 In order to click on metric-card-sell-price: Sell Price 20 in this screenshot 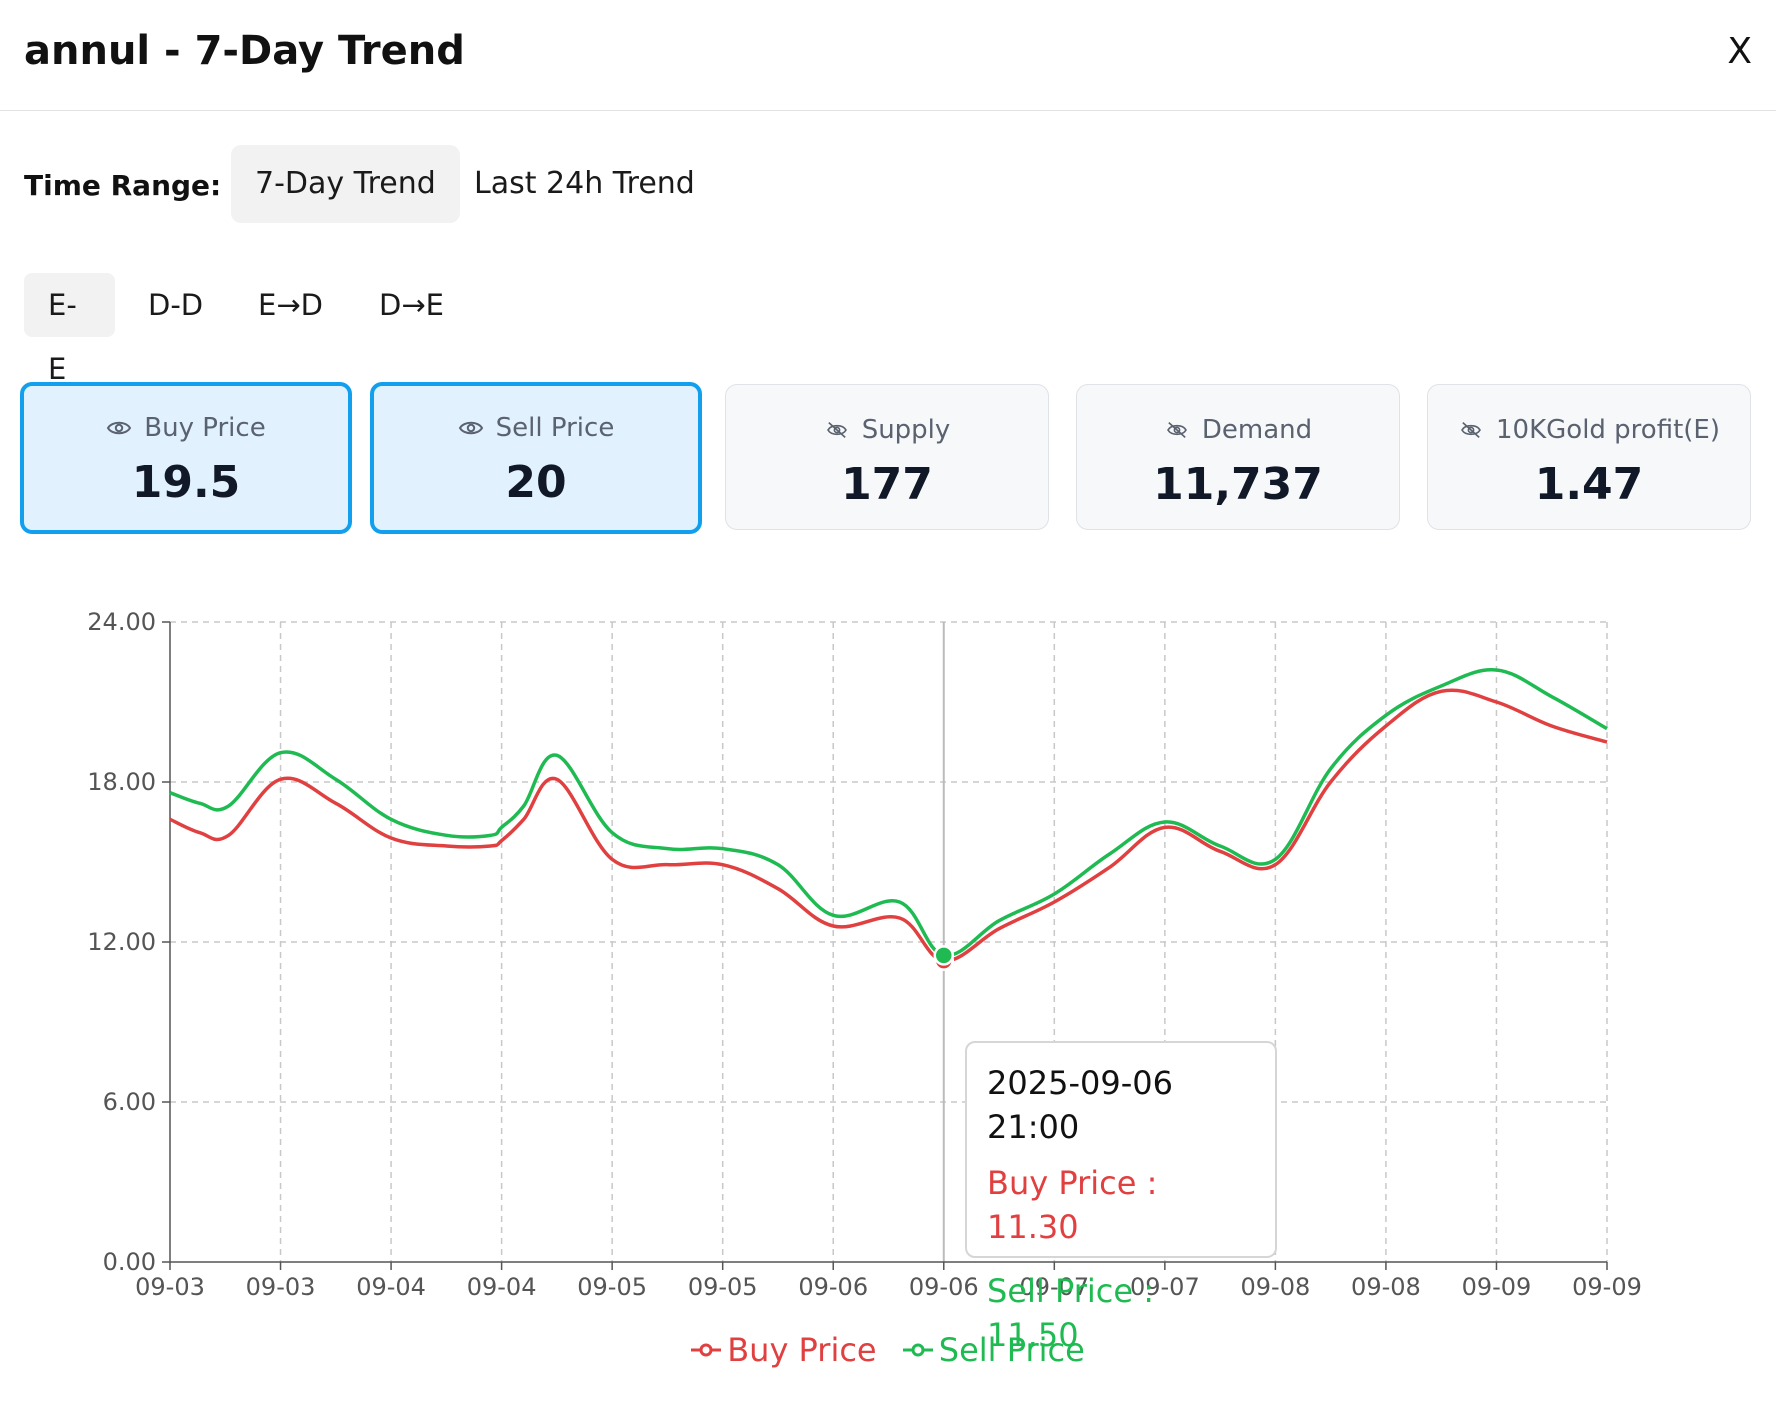, I will do `click(536, 458)`.